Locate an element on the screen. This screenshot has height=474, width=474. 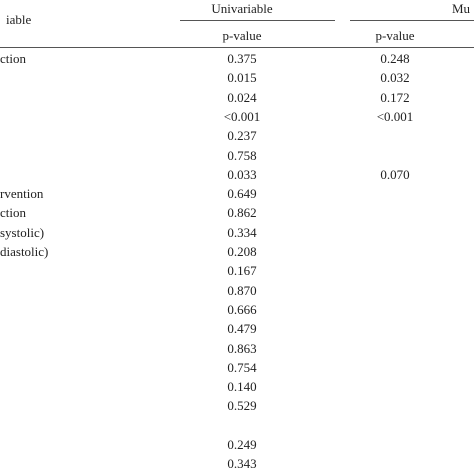
row-label: systolic) is located at coordinates (22, 232).